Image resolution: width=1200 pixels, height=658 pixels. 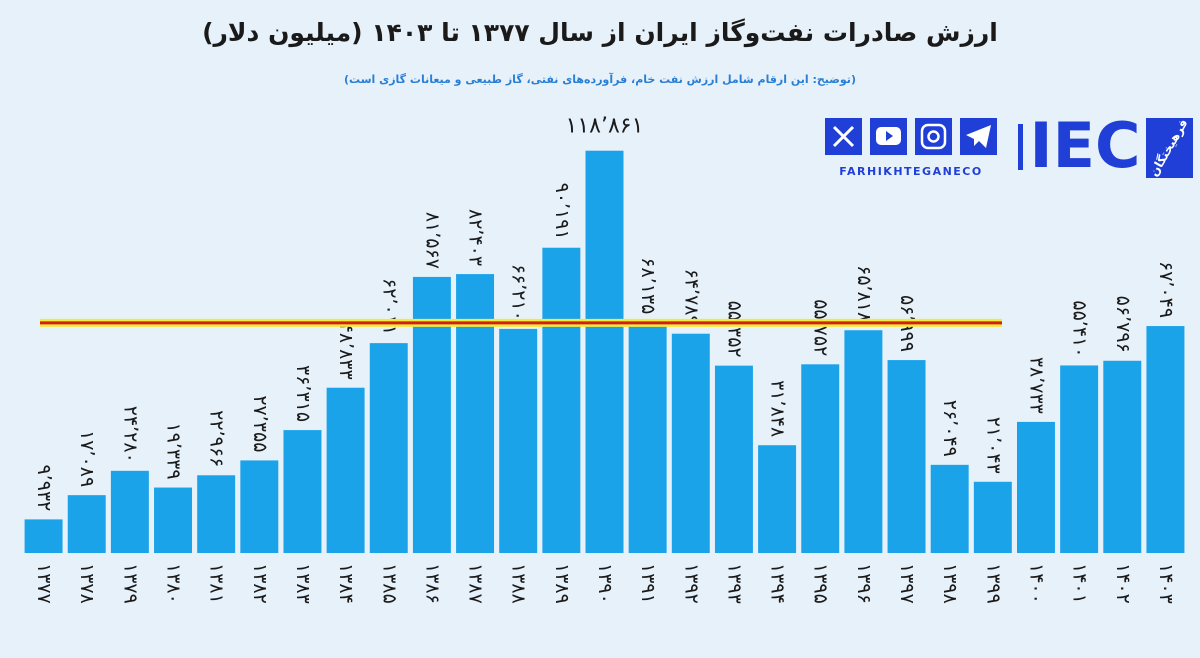 What do you see at coordinates (217, 583) in the screenshot?
I see `x-tick-label: ۱۳۸۱` at bounding box center [217, 583].